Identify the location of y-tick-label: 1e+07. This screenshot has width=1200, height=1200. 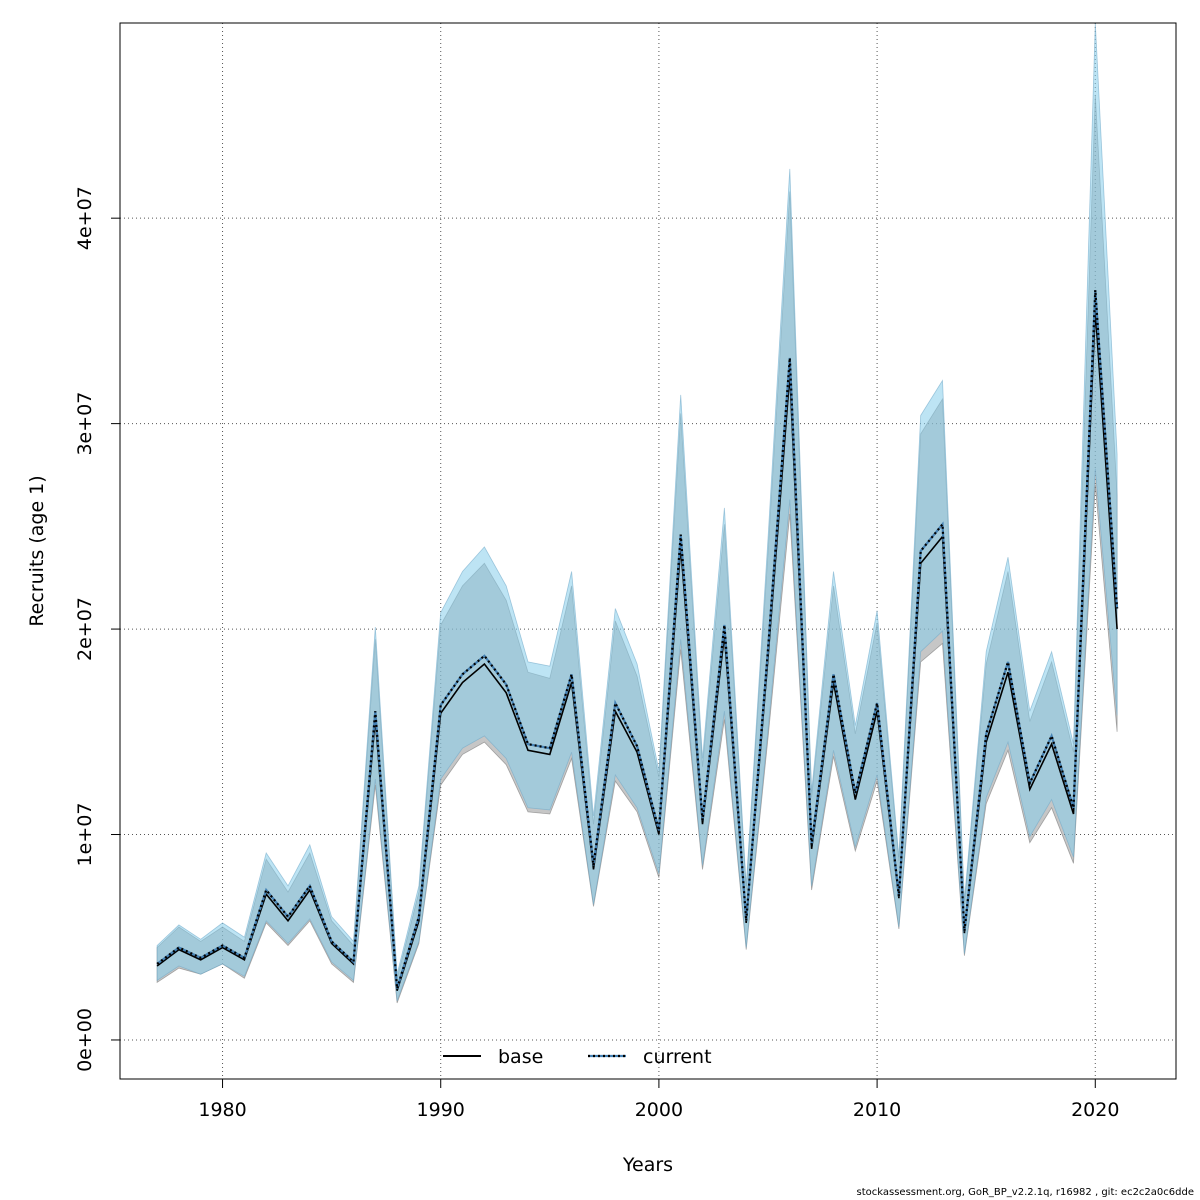
(85, 835).